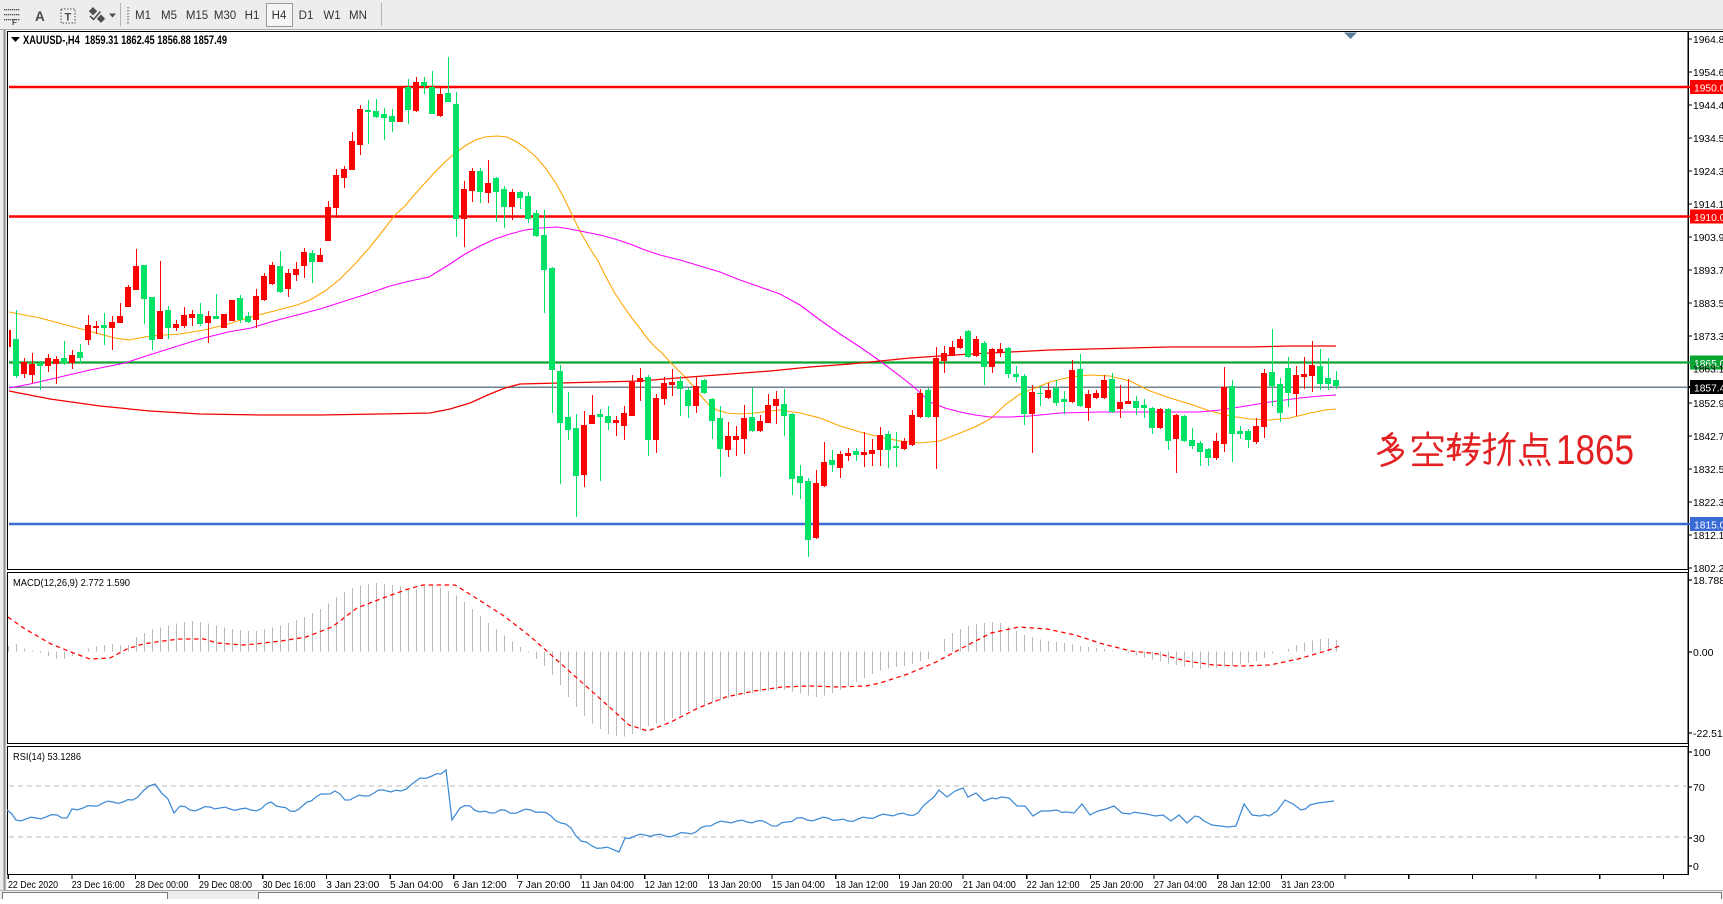 The image size is (1723, 904). What do you see at coordinates (1708, 581) in the screenshot?
I see `svg-text: 18.788` at bounding box center [1708, 581].